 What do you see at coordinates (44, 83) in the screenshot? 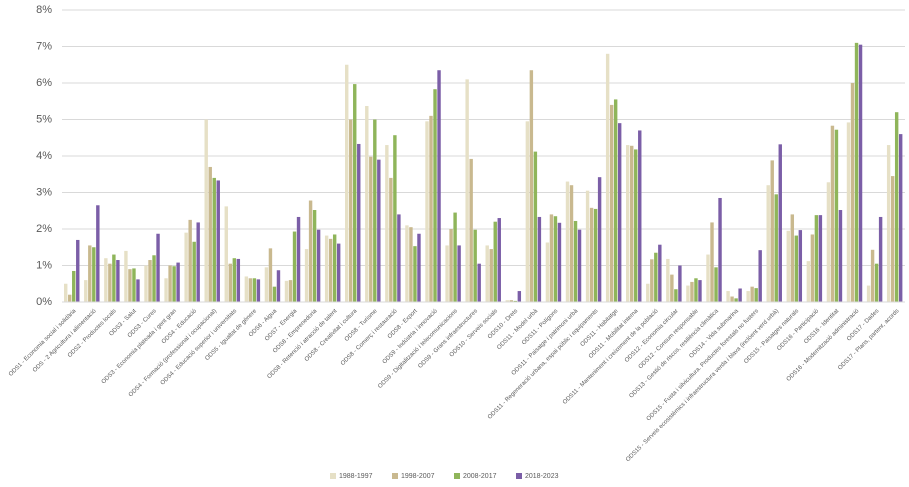
I see `y-tick-label: 6%` at bounding box center [44, 83].